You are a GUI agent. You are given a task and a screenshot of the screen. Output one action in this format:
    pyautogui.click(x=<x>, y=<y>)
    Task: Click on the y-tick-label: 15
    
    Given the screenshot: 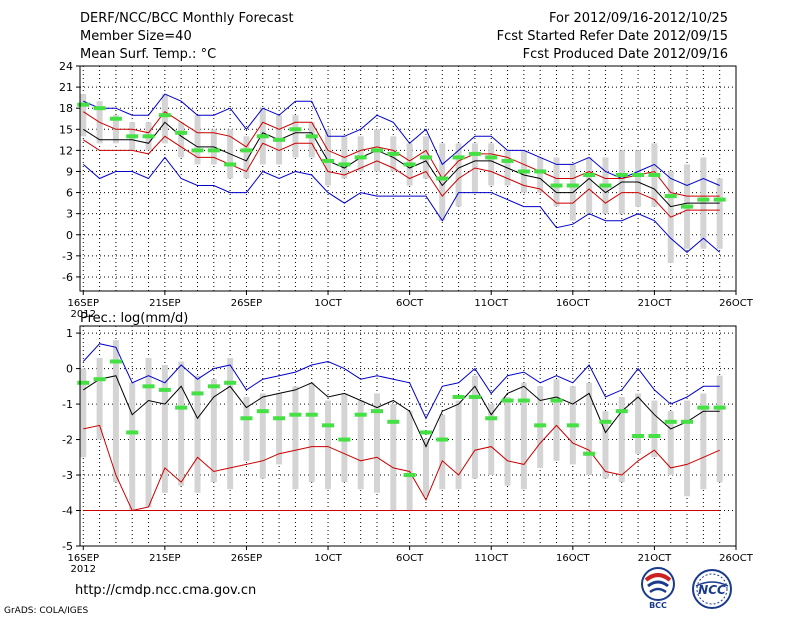 What is the action you would take?
    pyautogui.click(x=66, y=129)
    